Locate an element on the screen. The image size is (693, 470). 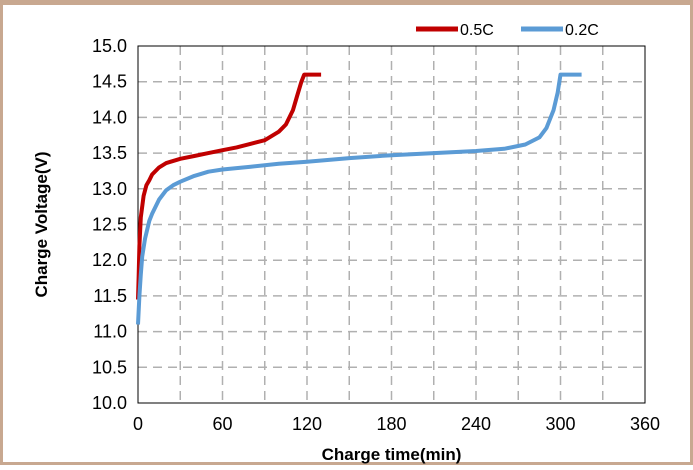
y-tick-label: 14.5 is located at coordinates (109, 82).